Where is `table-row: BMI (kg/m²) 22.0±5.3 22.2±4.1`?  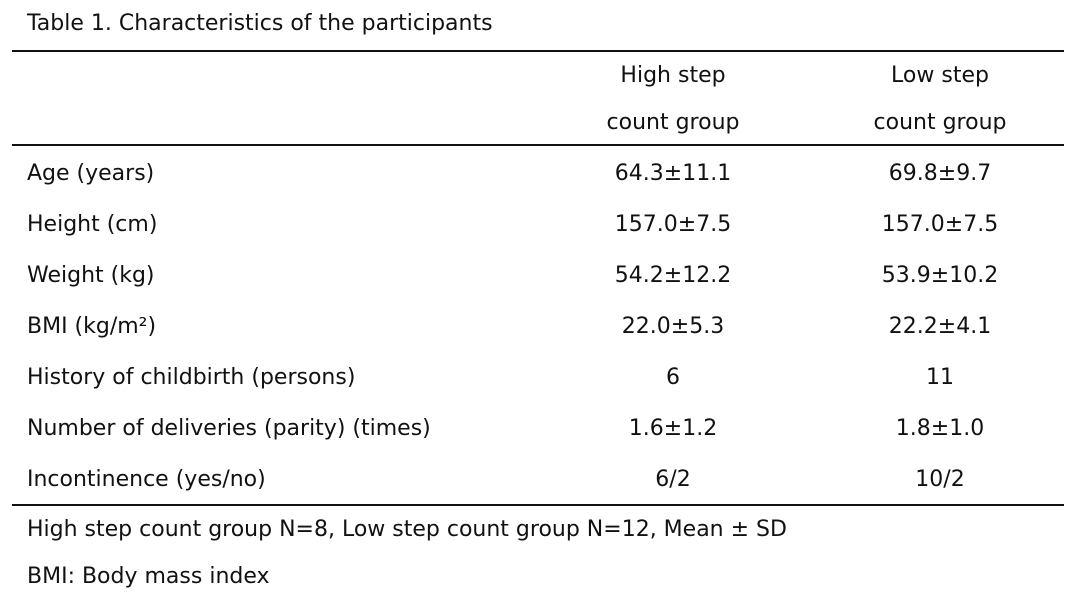 table-row: BMI (kg/m²) 22.0±5.3 22.2±4.1 is located at coordinates (540, 326).